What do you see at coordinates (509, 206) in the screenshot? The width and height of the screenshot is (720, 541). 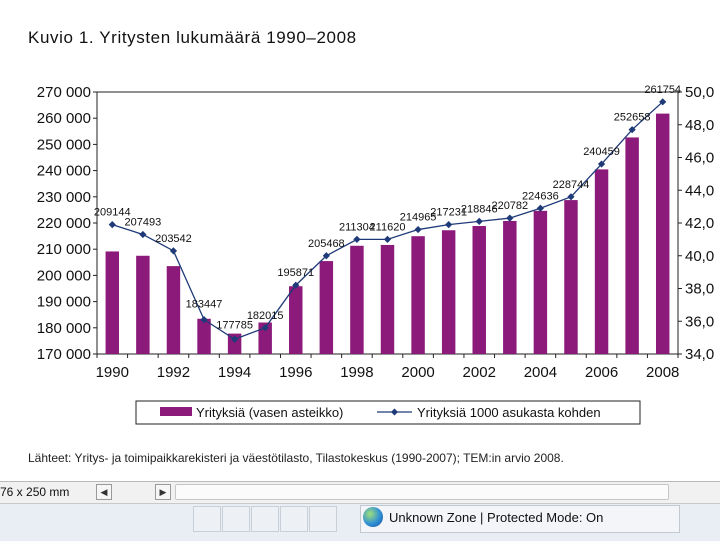 I see `data-label: 220782` at bounding box center [509, 206].